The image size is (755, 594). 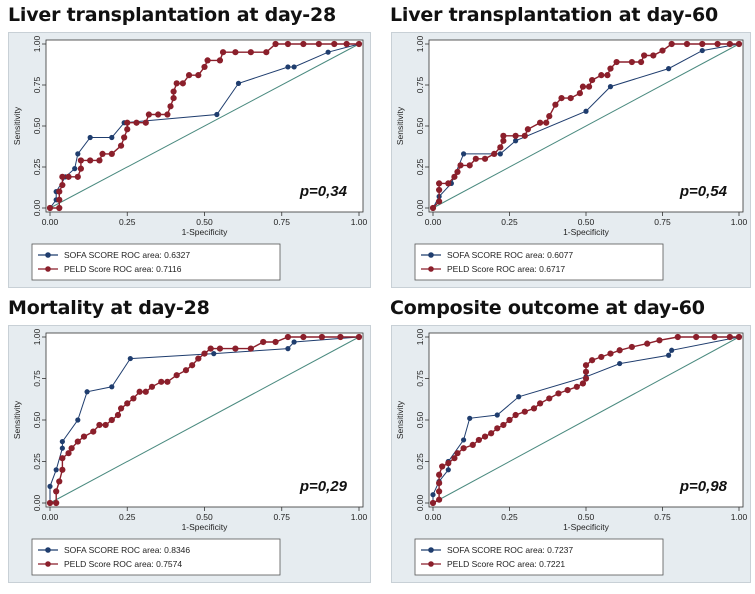 What do you see at coordinates (37, 336) in the screenshot?
I see `y-tick-label: 1.00` at bounding box center [37, 336].